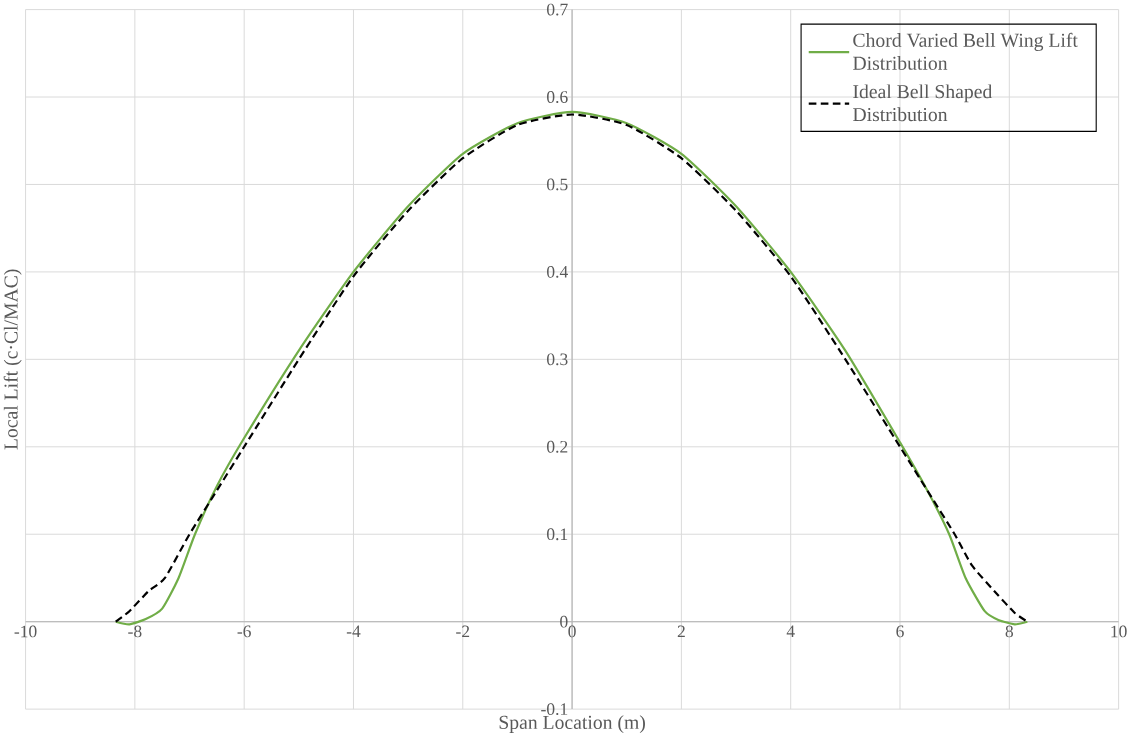 Image resolution: width=1131 pixels, height=737 pixels. What do you see at coordinates (557, 9) in the screenshot?
I see `y-tick-label: 0.7` at bounding box center [557, 9].